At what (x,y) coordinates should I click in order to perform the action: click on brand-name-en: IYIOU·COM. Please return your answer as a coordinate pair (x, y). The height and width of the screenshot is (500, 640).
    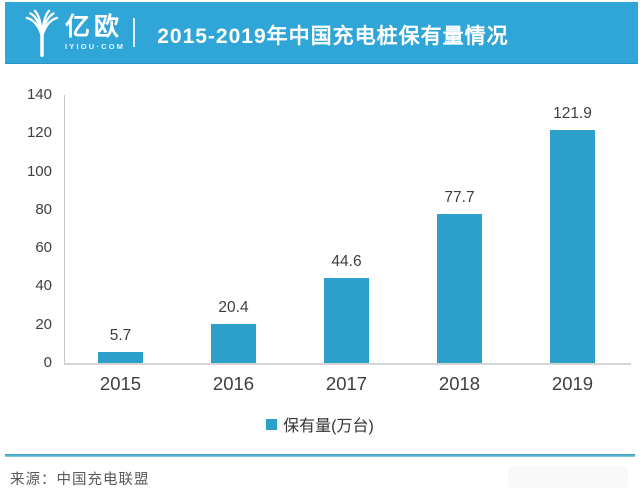
    Looking at the image, I should click on (95, 46).